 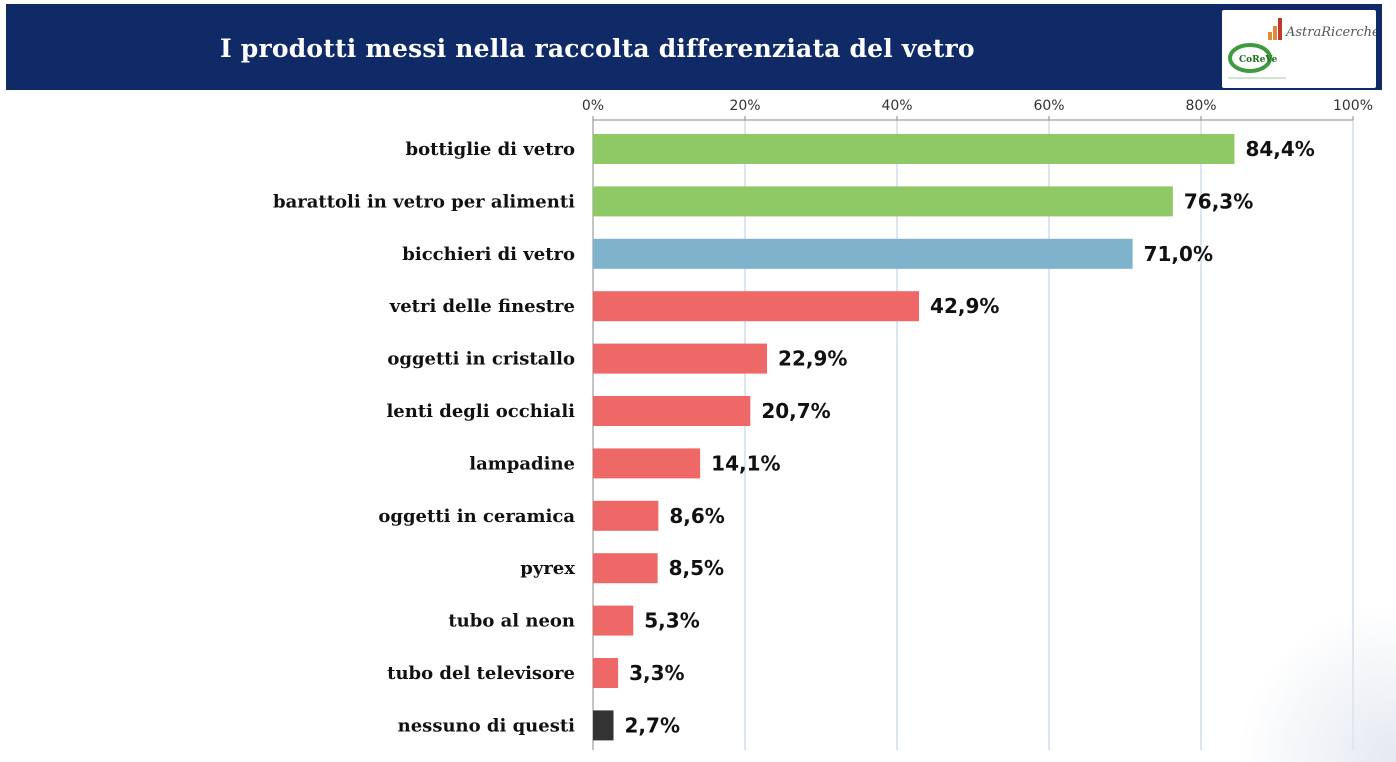 What do you see at coordinates (896, 106) in the screenshot?
I see `x-tick-label: 40%` at bounding box center [896, 106].